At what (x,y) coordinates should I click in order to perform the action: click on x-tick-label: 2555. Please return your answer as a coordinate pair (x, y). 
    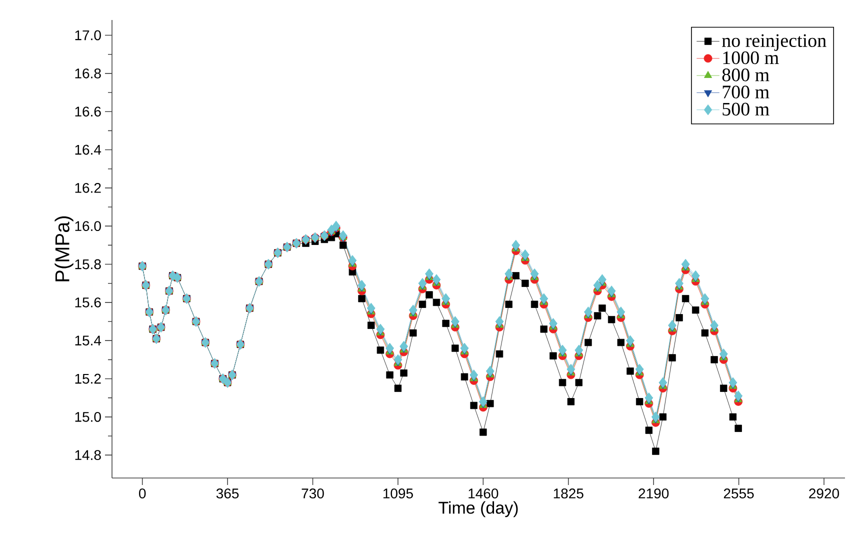
    Looking at the image, I should click on (739, 493).